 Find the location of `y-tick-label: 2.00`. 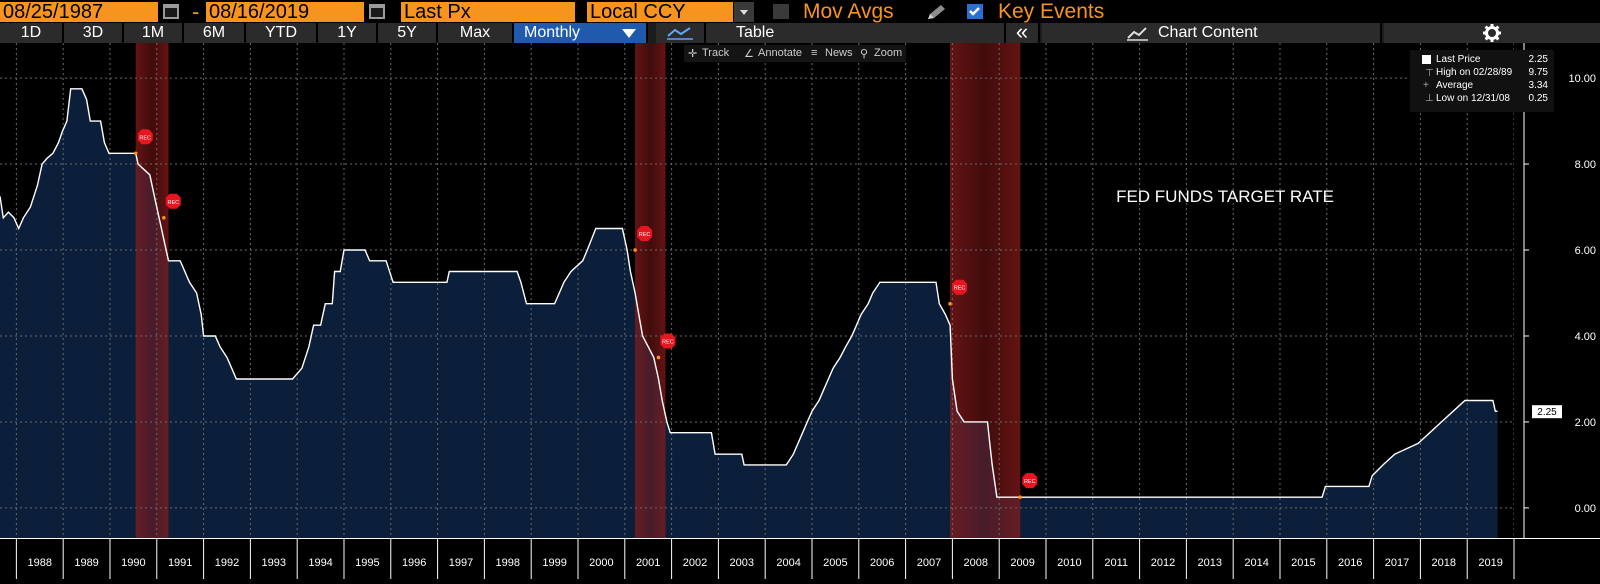

y-tick-label: 2.00 is located at coordinates (1585, 423).